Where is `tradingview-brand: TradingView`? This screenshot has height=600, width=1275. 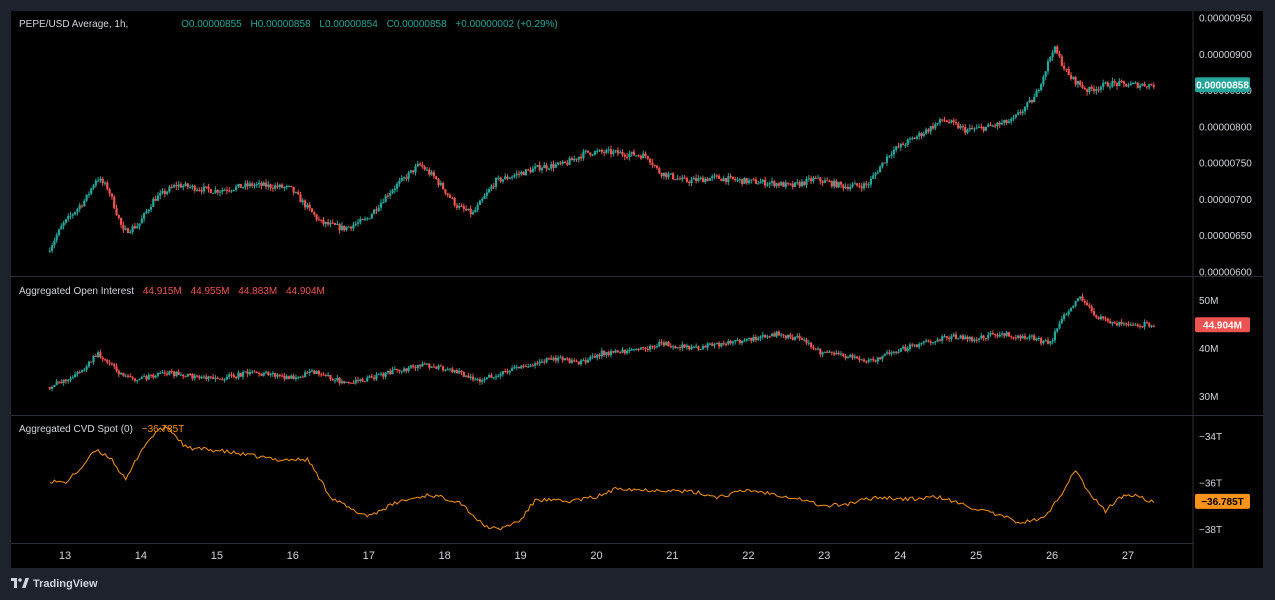
tradingview-brand: TradingView is located at coordinates (65, 584).